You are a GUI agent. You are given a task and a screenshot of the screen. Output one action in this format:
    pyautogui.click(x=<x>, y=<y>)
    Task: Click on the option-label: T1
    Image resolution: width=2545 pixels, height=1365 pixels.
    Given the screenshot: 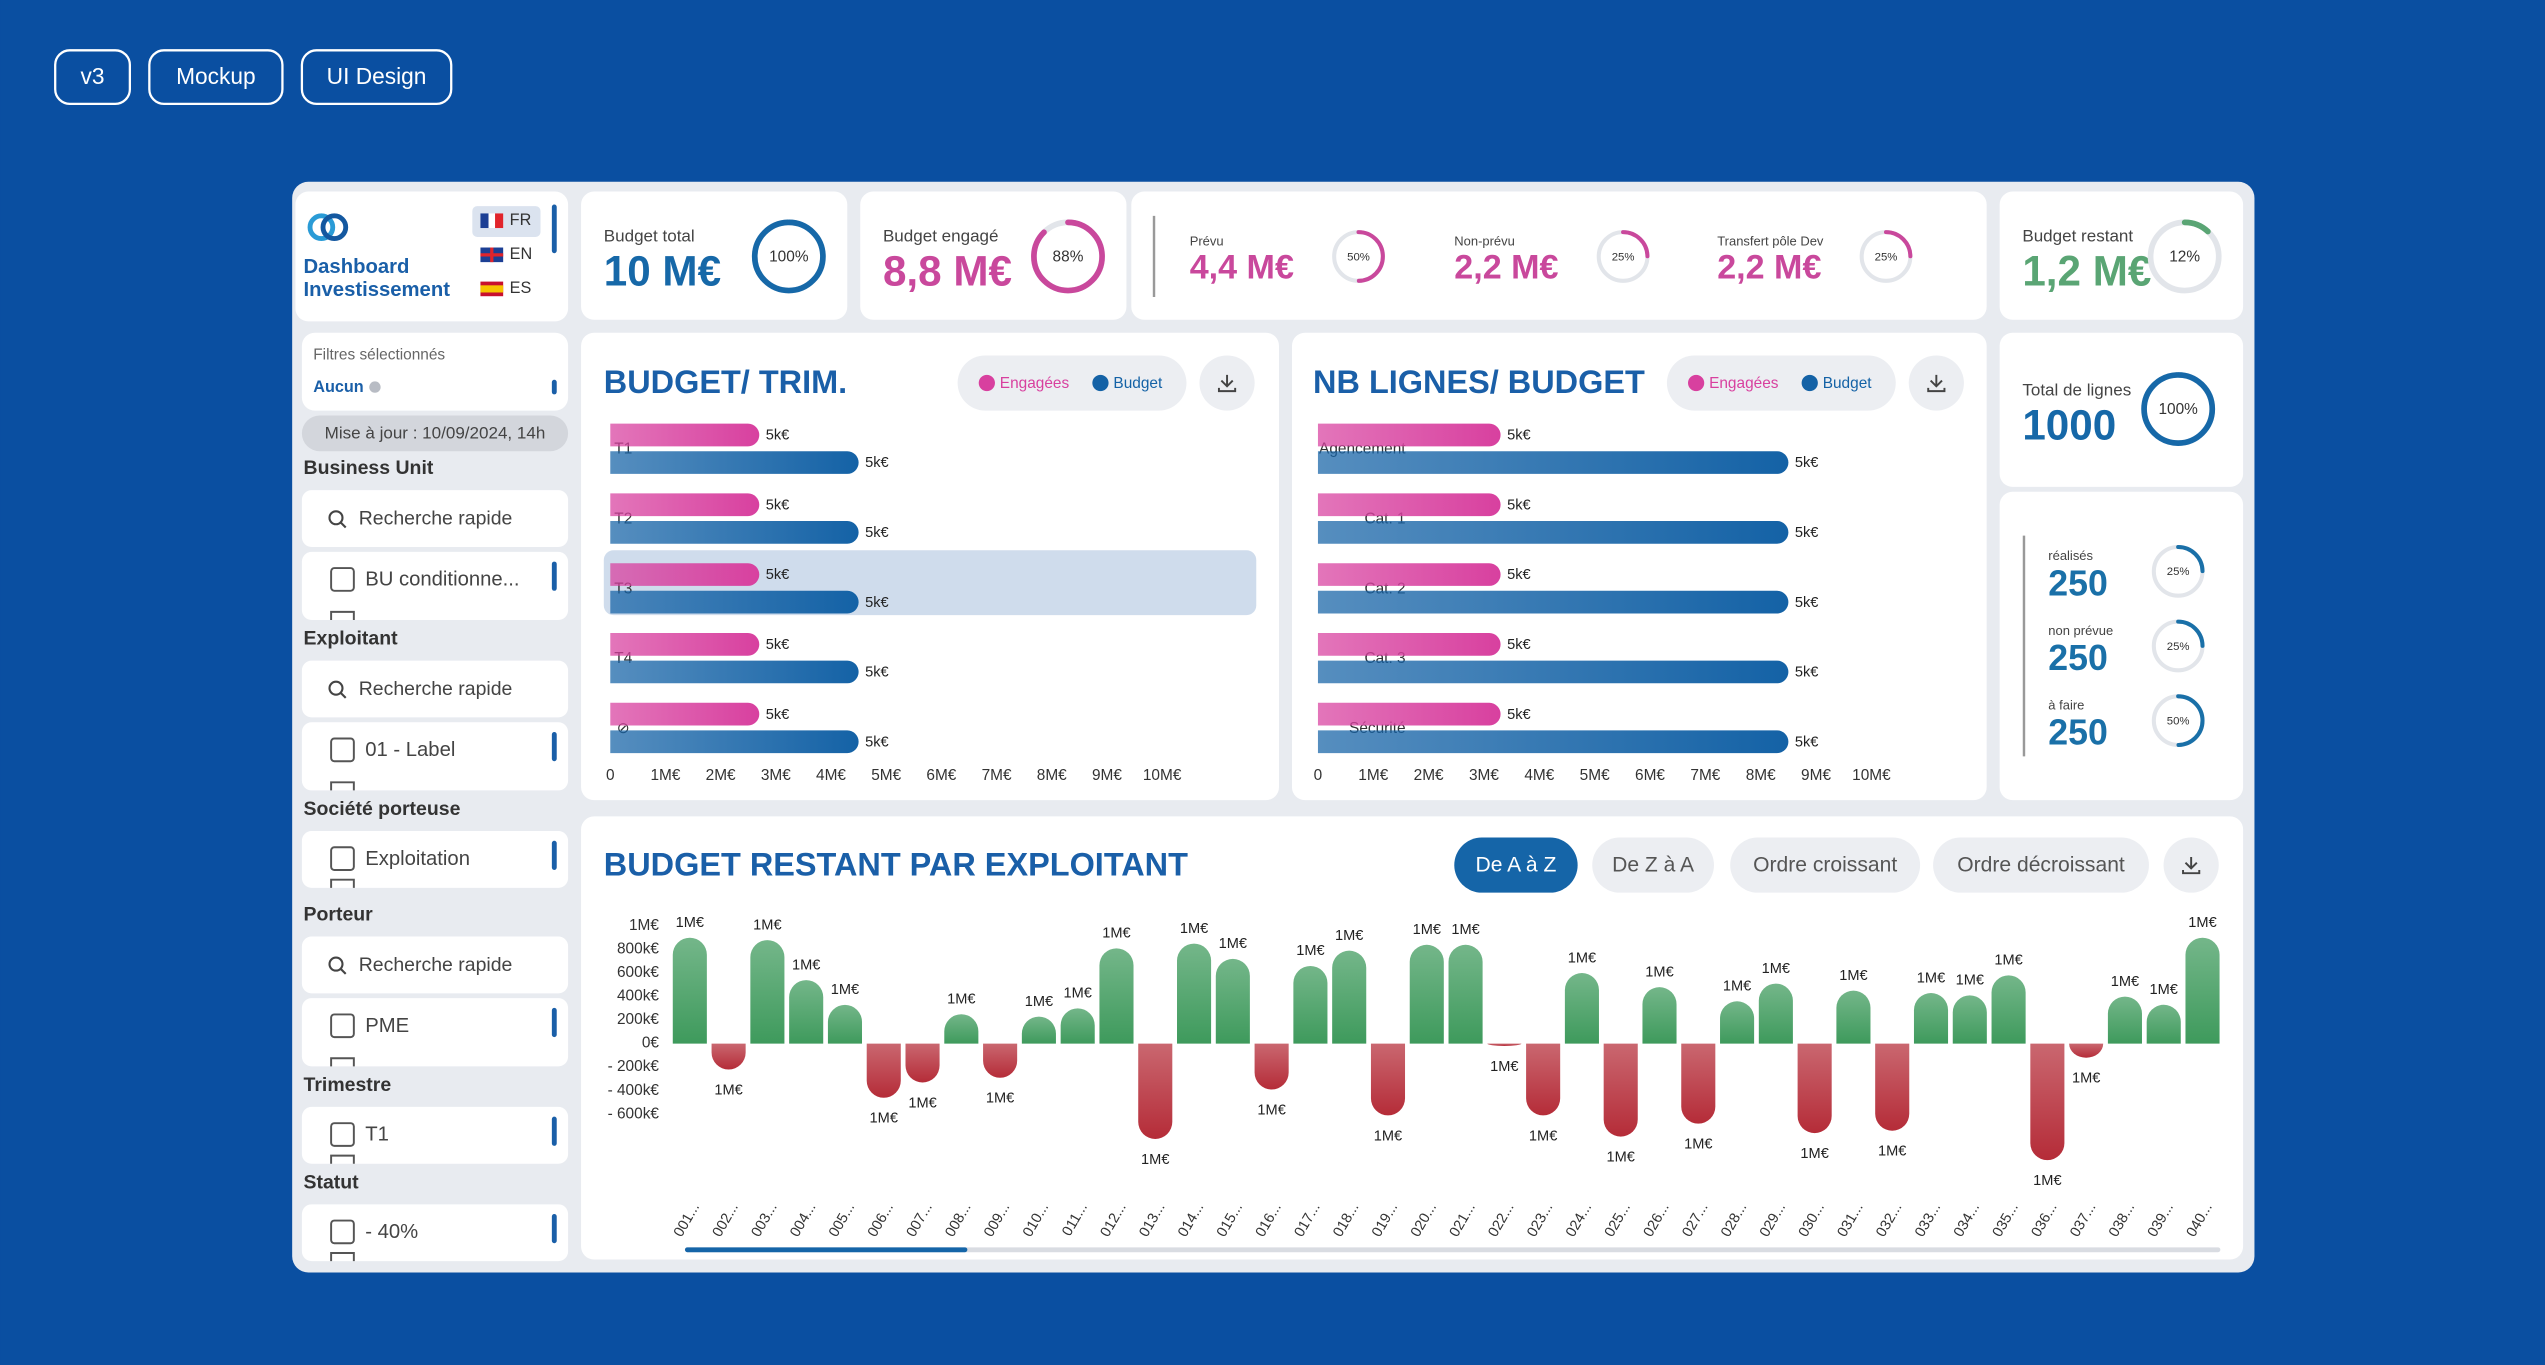 What is the action you would take?
    pyautogui.click(x=377, y=1135)
    